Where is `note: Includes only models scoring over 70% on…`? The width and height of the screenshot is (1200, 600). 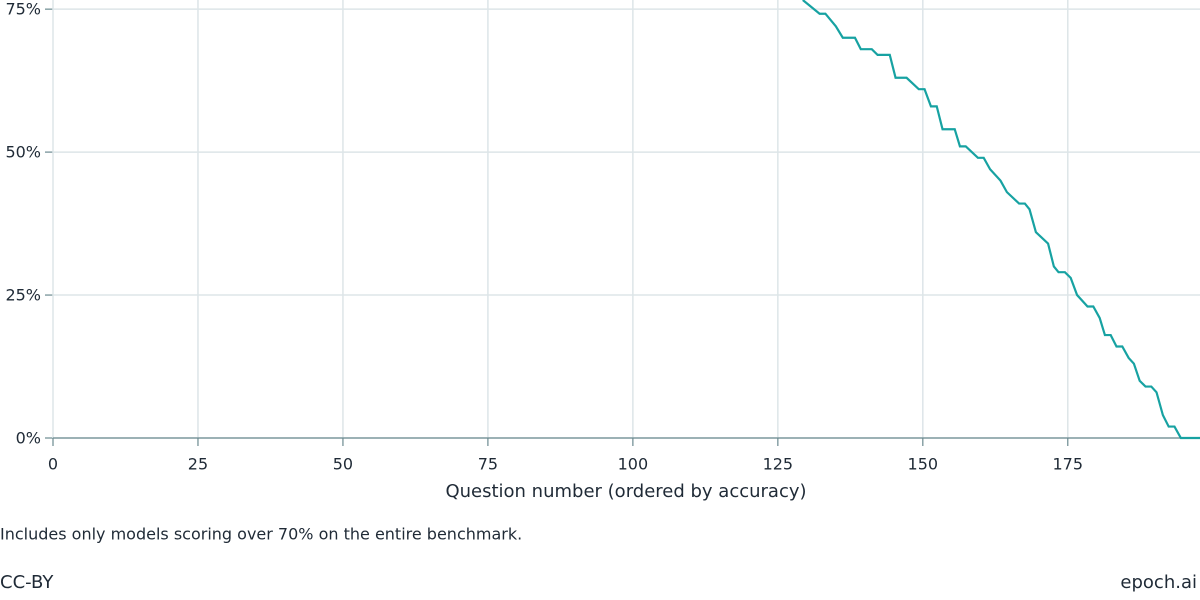
note: Includes only models scoring over 70% on… is located at coordinates (261, 534).